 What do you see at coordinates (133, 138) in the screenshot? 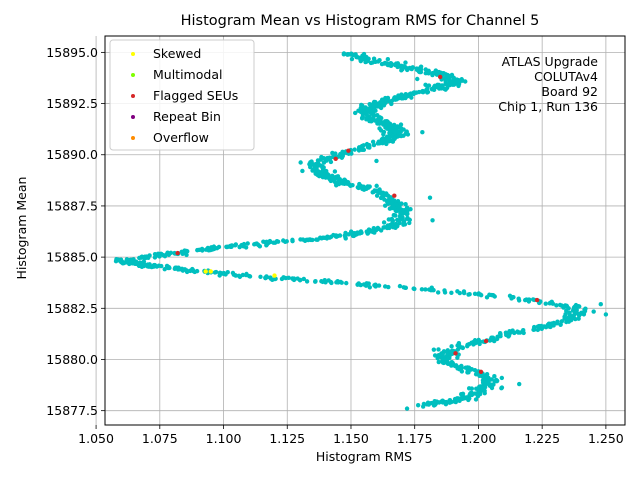
I see `legend-marker-overflow` at bounding box center [133, 138].